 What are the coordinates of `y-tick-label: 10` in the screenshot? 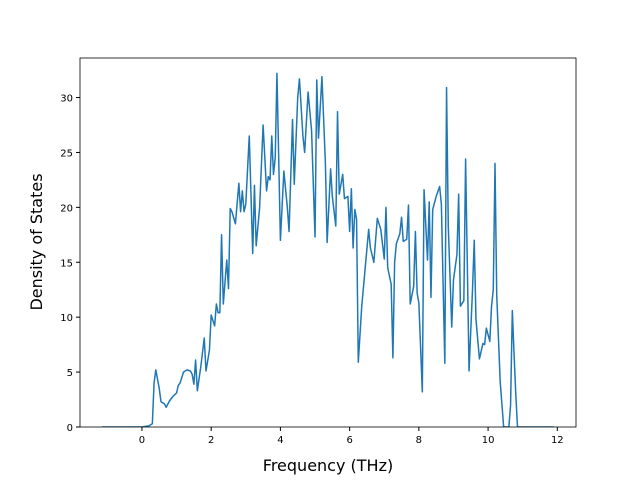 It's located at (66, 318).